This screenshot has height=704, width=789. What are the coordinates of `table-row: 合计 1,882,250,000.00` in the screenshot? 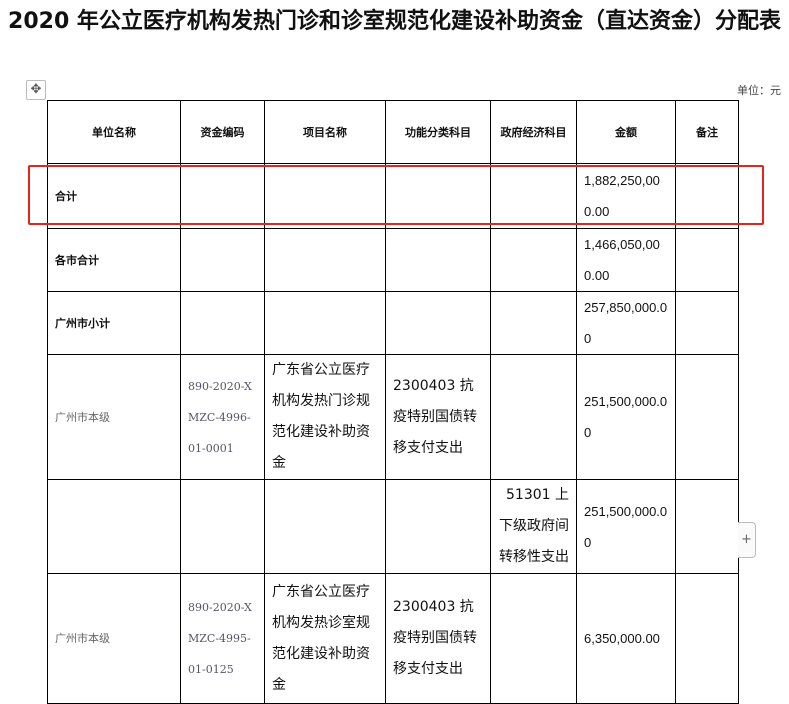 It's located at (393, 196).